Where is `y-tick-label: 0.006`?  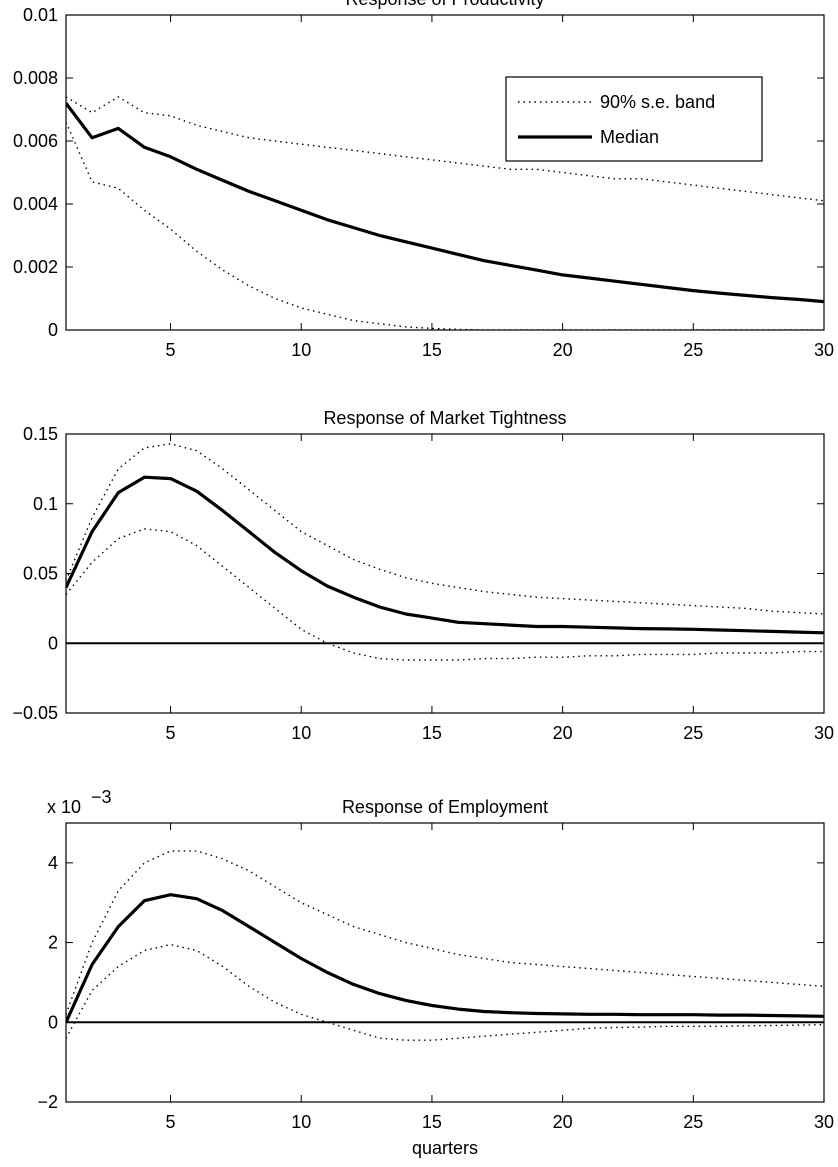 y-tick-label: 0.006 is located at coordinates (35, 141).